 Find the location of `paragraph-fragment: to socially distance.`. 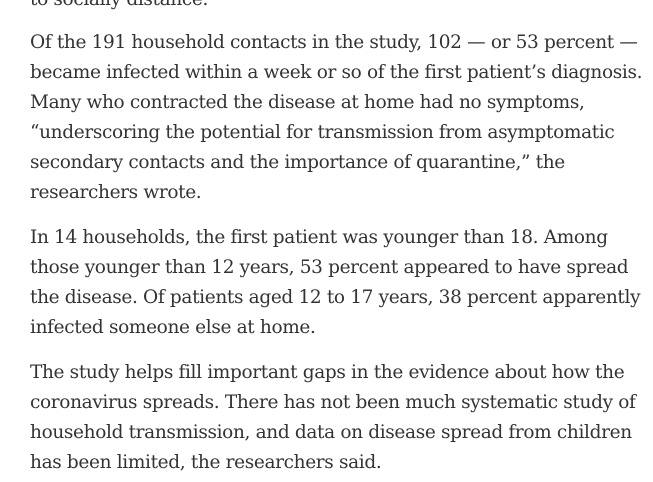

paragraph-fragment: to socially distance. is located at coordinates (331, 7).